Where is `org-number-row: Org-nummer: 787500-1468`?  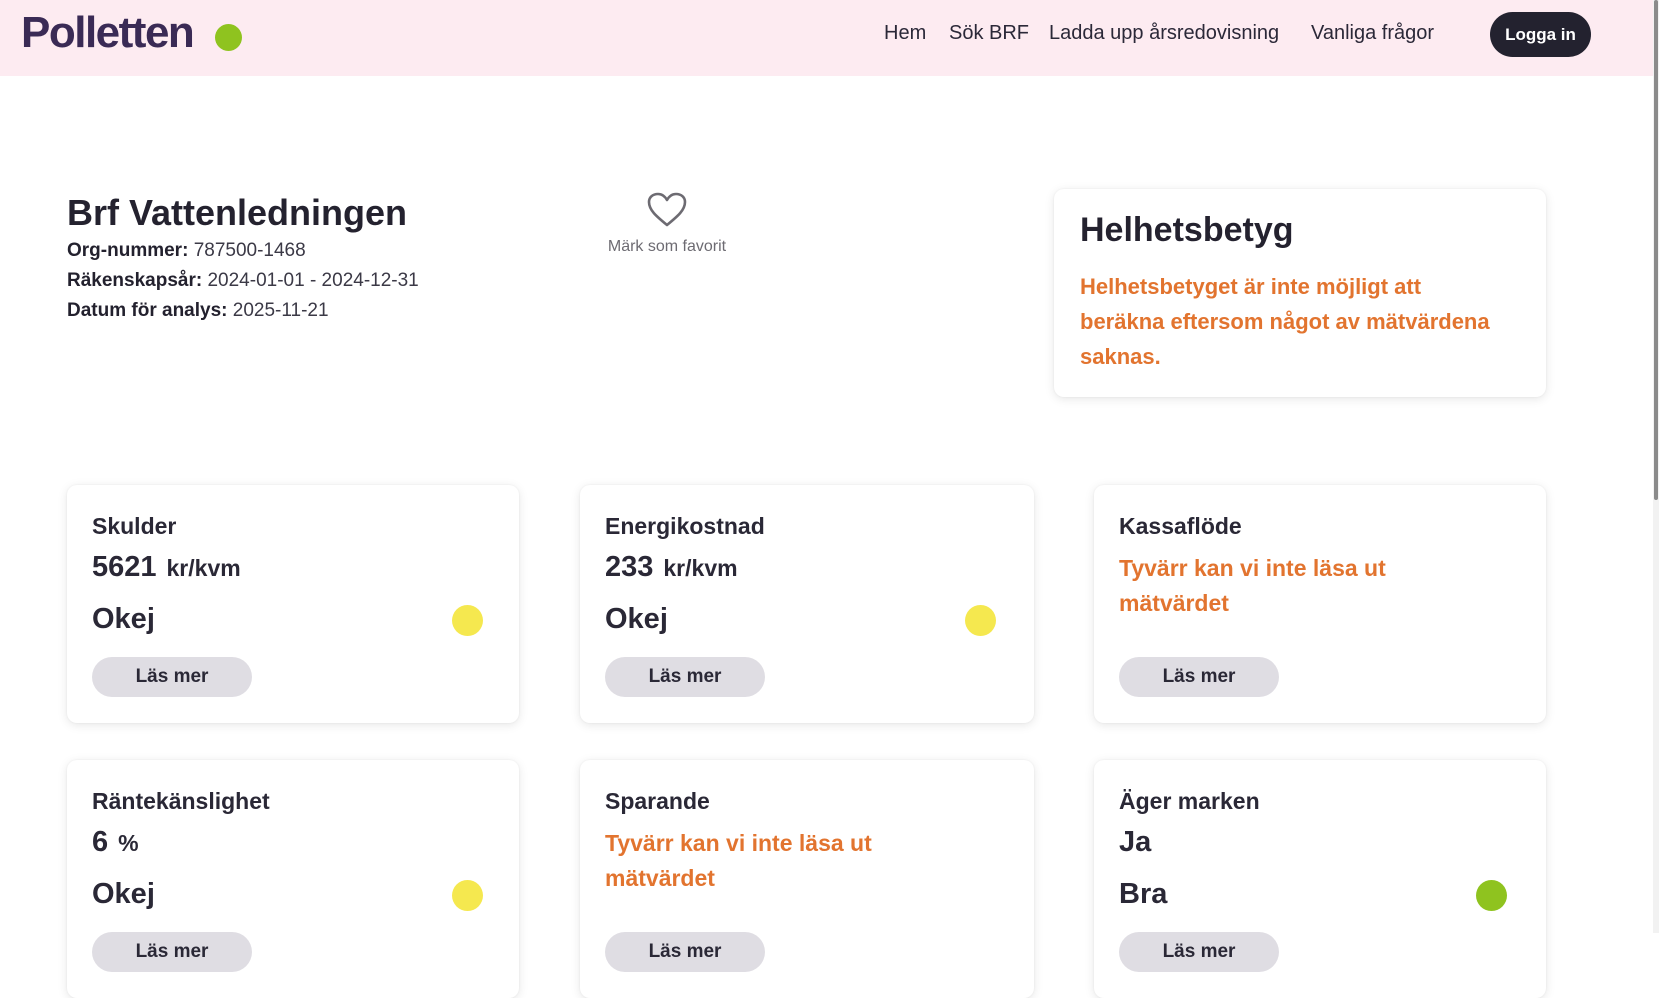
org-number-row: Org-nummer: 787500-1468 is located at coordinates (186, 251).